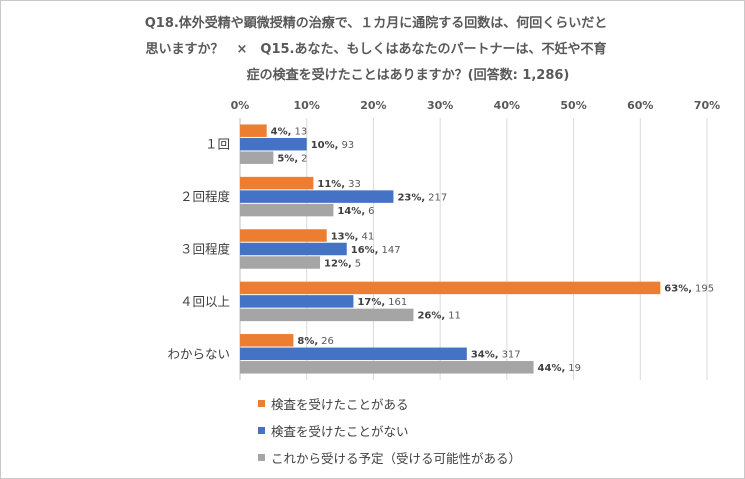 This screenshot has width=745, height=479. Describe the element at coordinates (205, 249) in the screenshot. I see `category-label: ３回程度` at that location.